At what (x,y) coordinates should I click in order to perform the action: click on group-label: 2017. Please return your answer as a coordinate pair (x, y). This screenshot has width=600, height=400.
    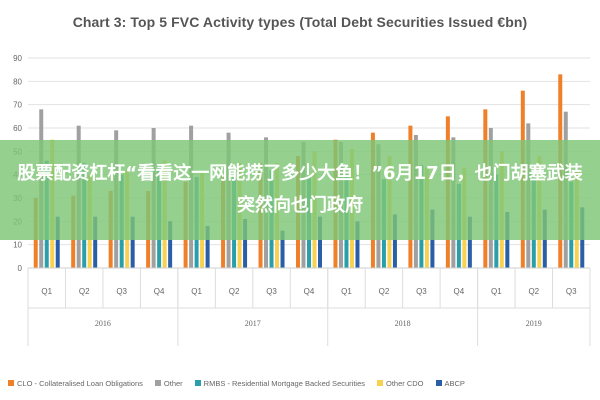
    Looking at the image, I should click on (253, 323).